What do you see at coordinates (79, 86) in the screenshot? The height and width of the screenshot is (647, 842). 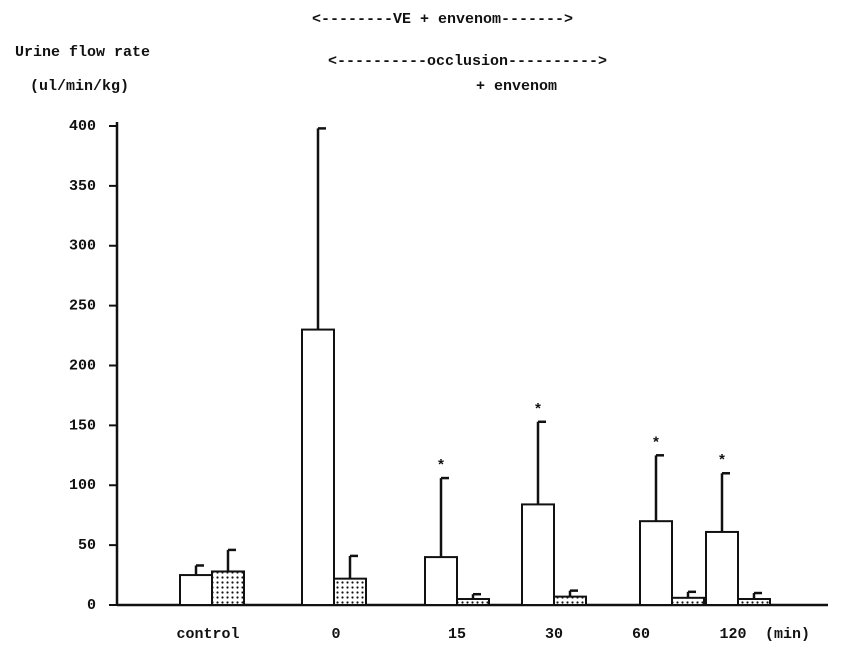 I see `y-axis-label: (ul/min/kg)` at bounding box center [79, 86].